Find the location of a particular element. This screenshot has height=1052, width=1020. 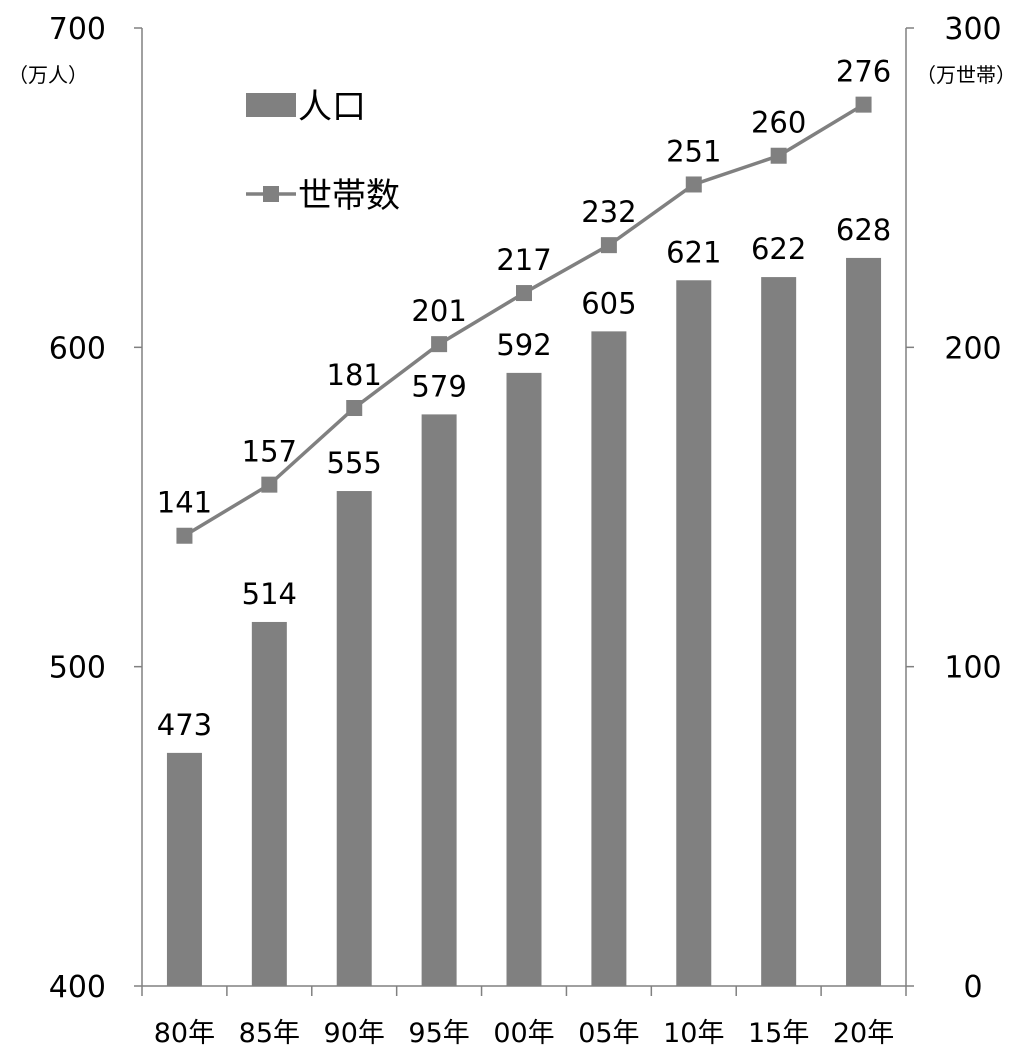

x-tick-label: 80年 is located at coordinates (184, 1033).